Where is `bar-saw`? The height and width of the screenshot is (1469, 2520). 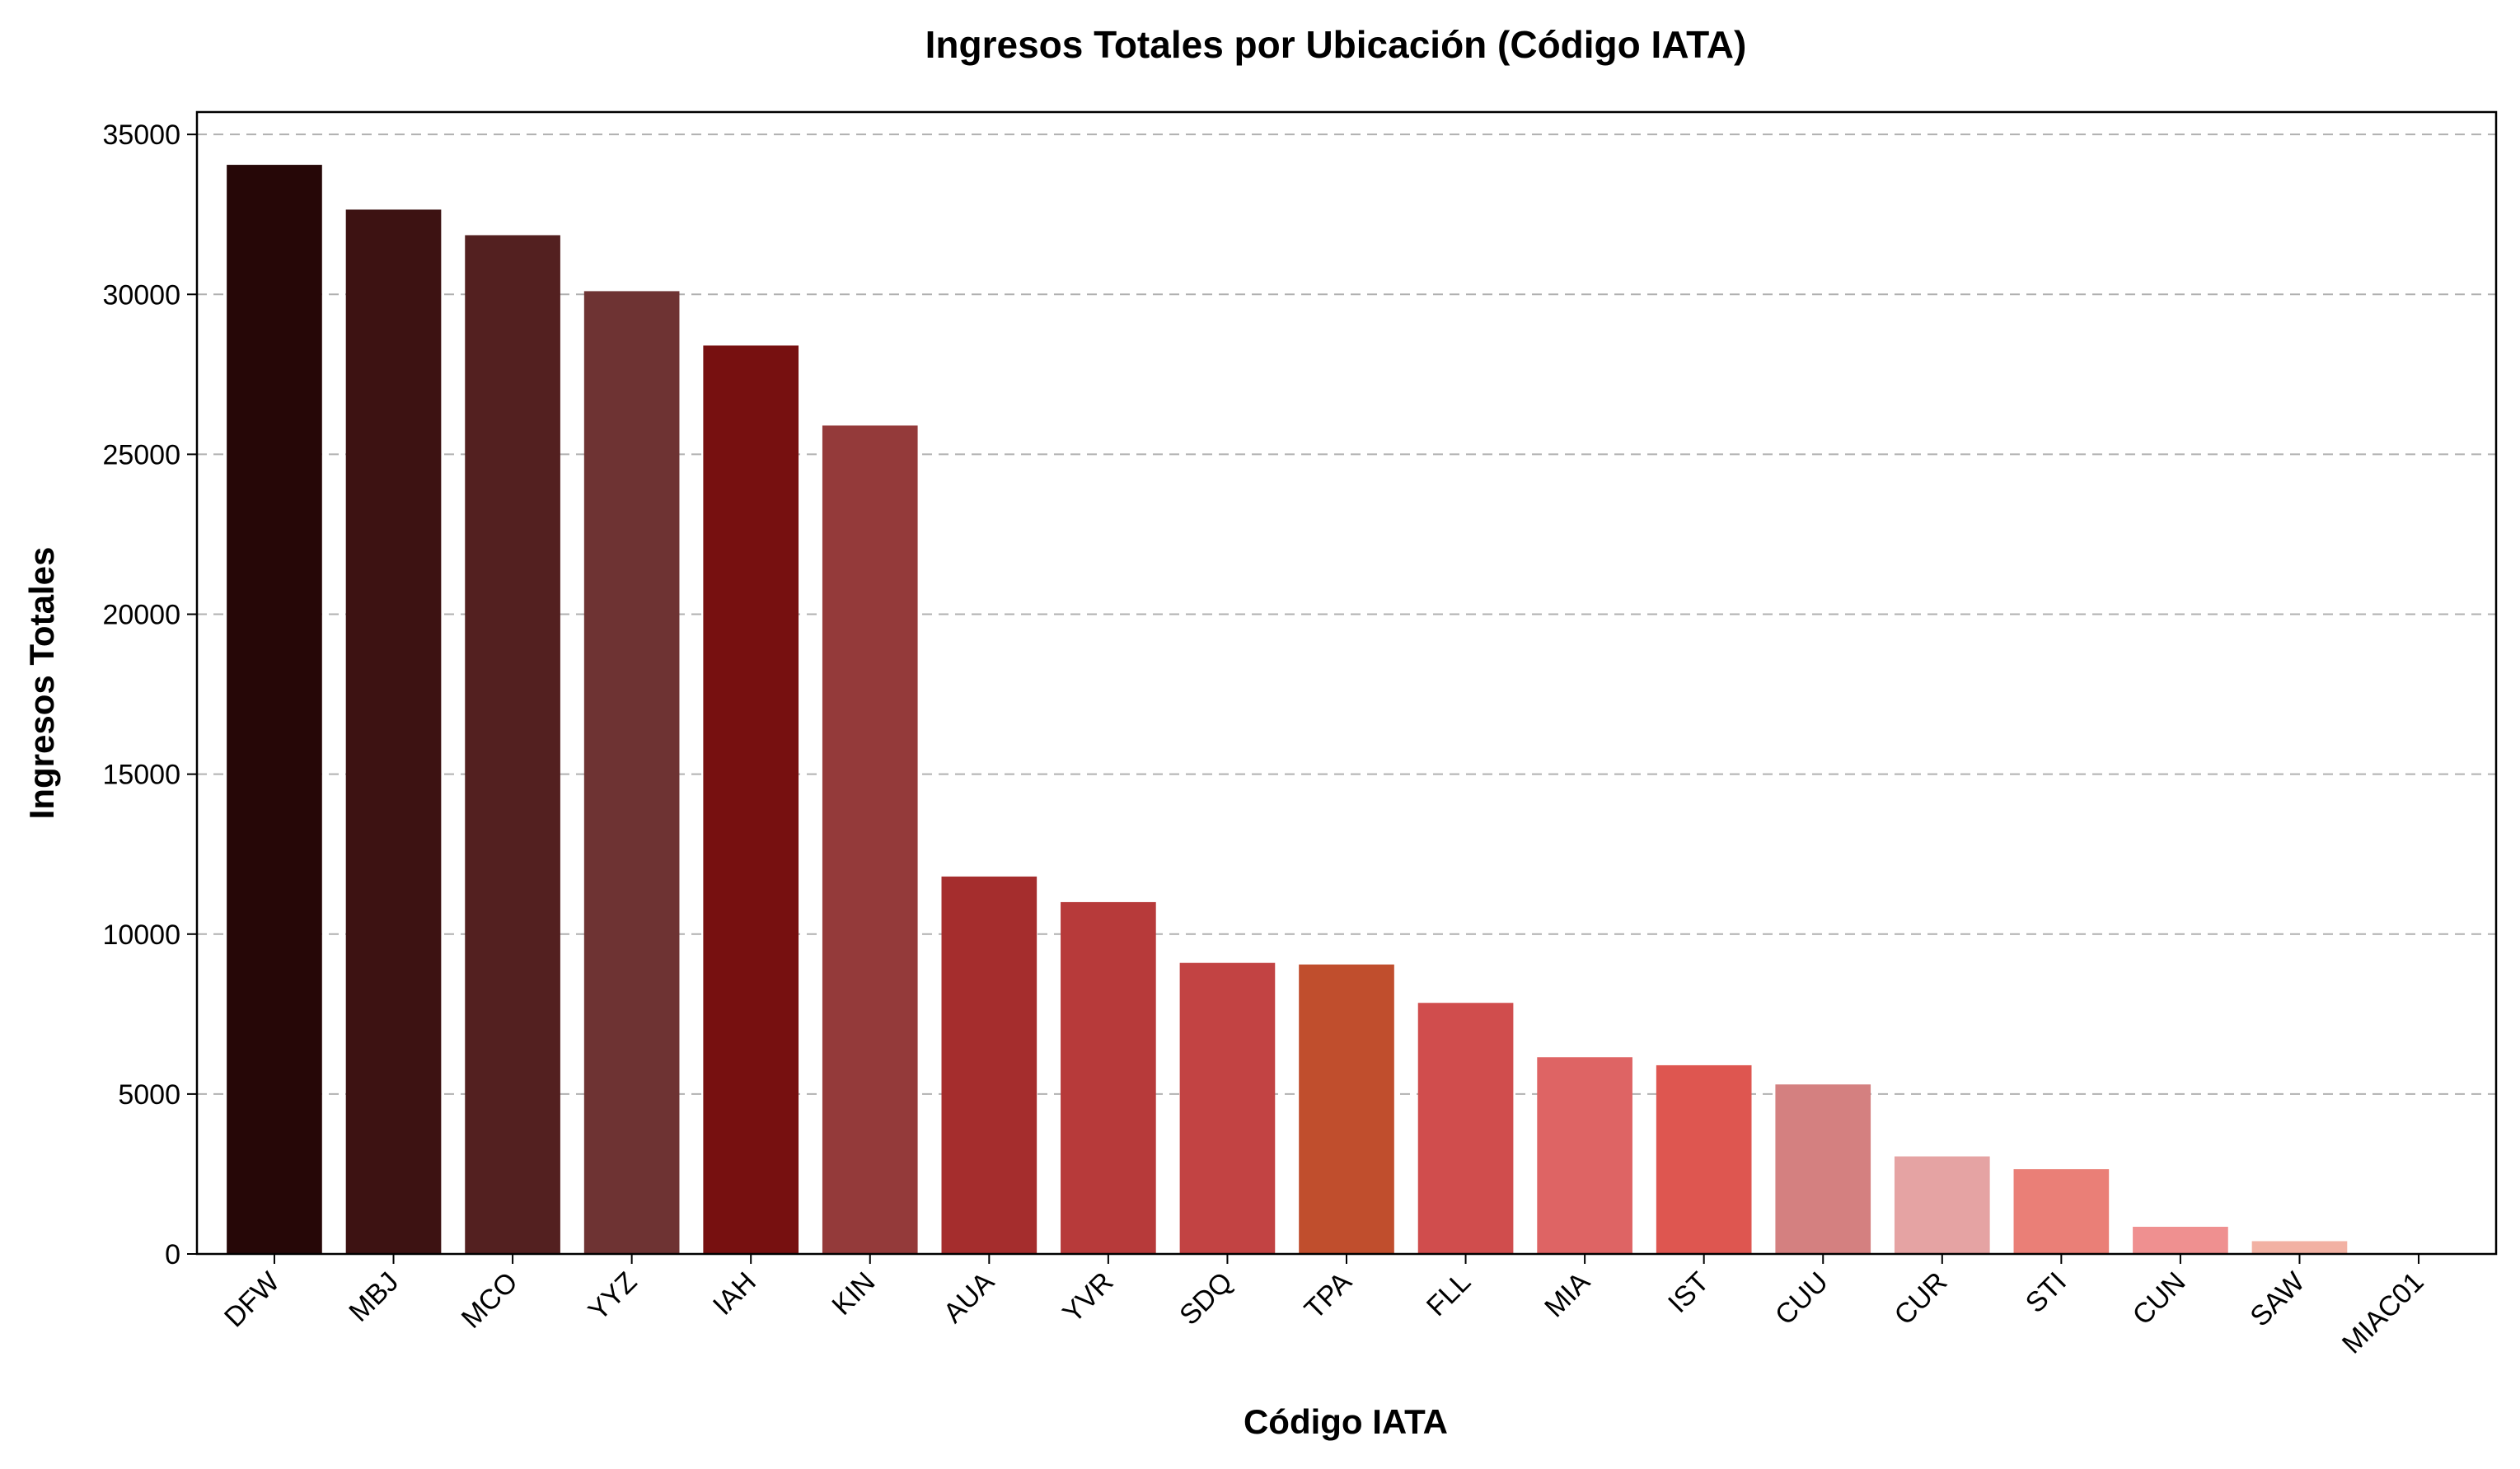 bar-saw is located at coordinates (2299, 1247).